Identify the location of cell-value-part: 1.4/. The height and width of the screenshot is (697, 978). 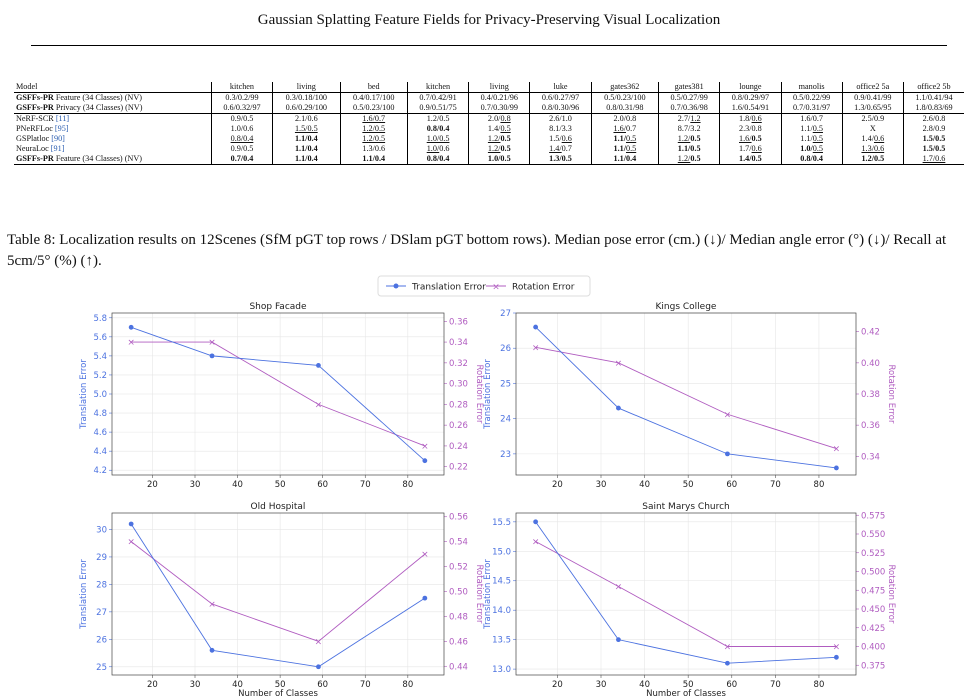
(555, 148).